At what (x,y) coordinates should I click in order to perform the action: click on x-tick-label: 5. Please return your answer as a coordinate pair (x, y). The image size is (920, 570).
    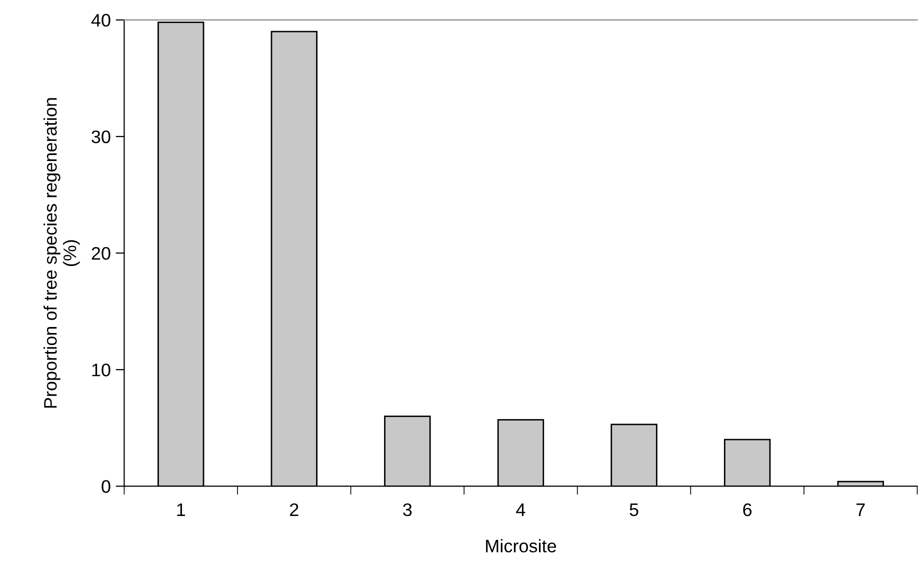
    Looking at the image, I should click on (634, 510).